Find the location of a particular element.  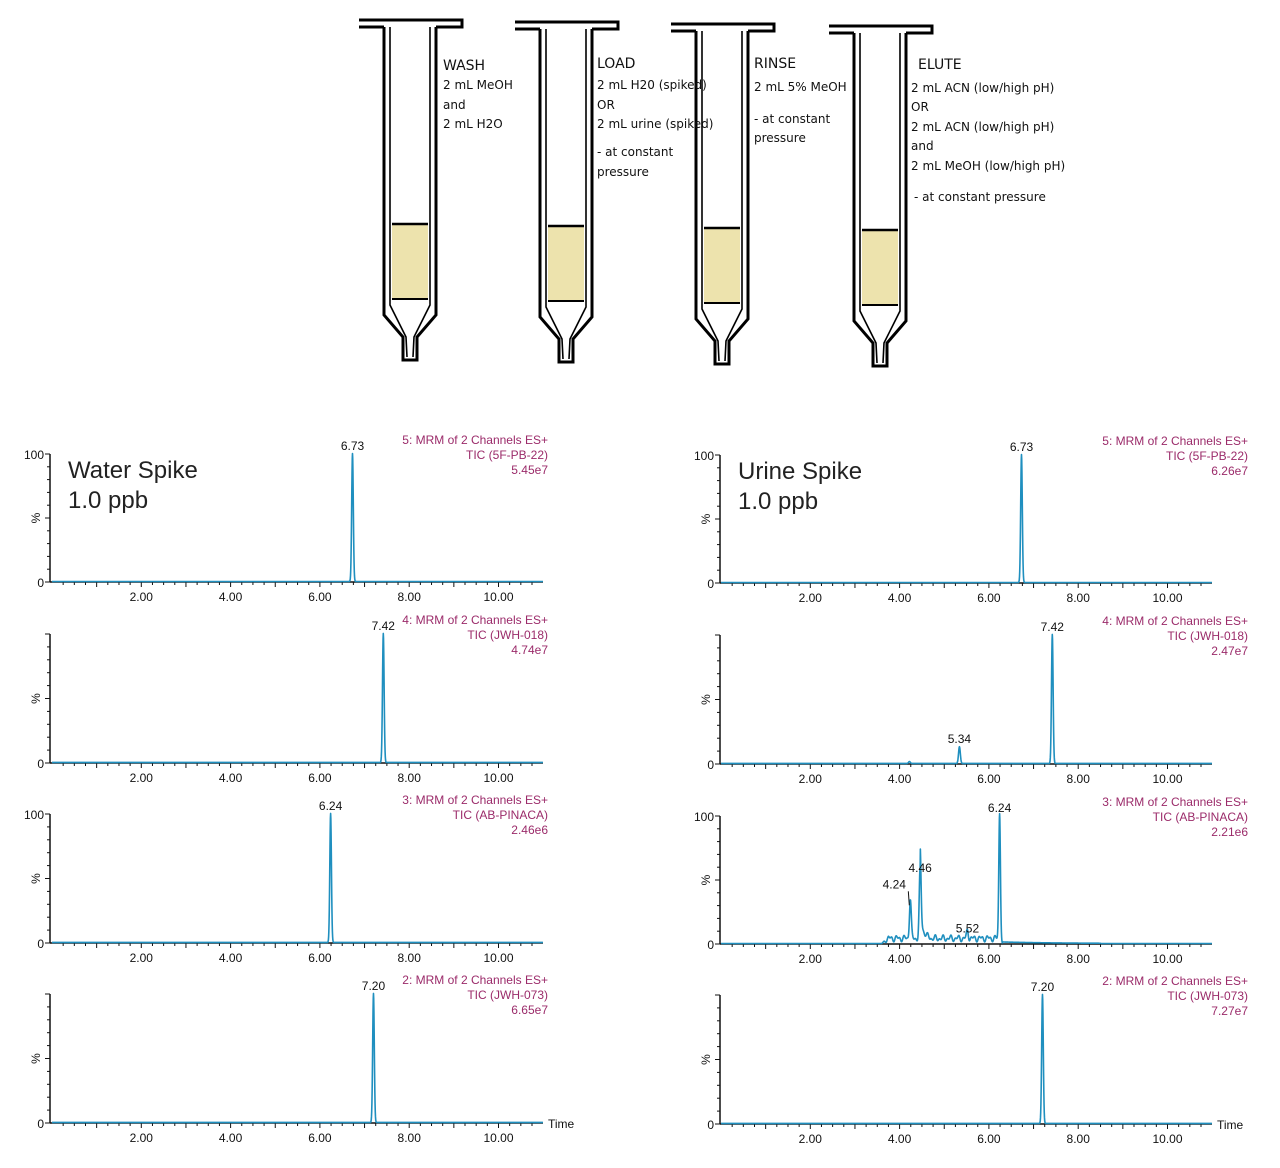

spe-step-line: 2 mL MeOH is located at coordinates (478, 85).